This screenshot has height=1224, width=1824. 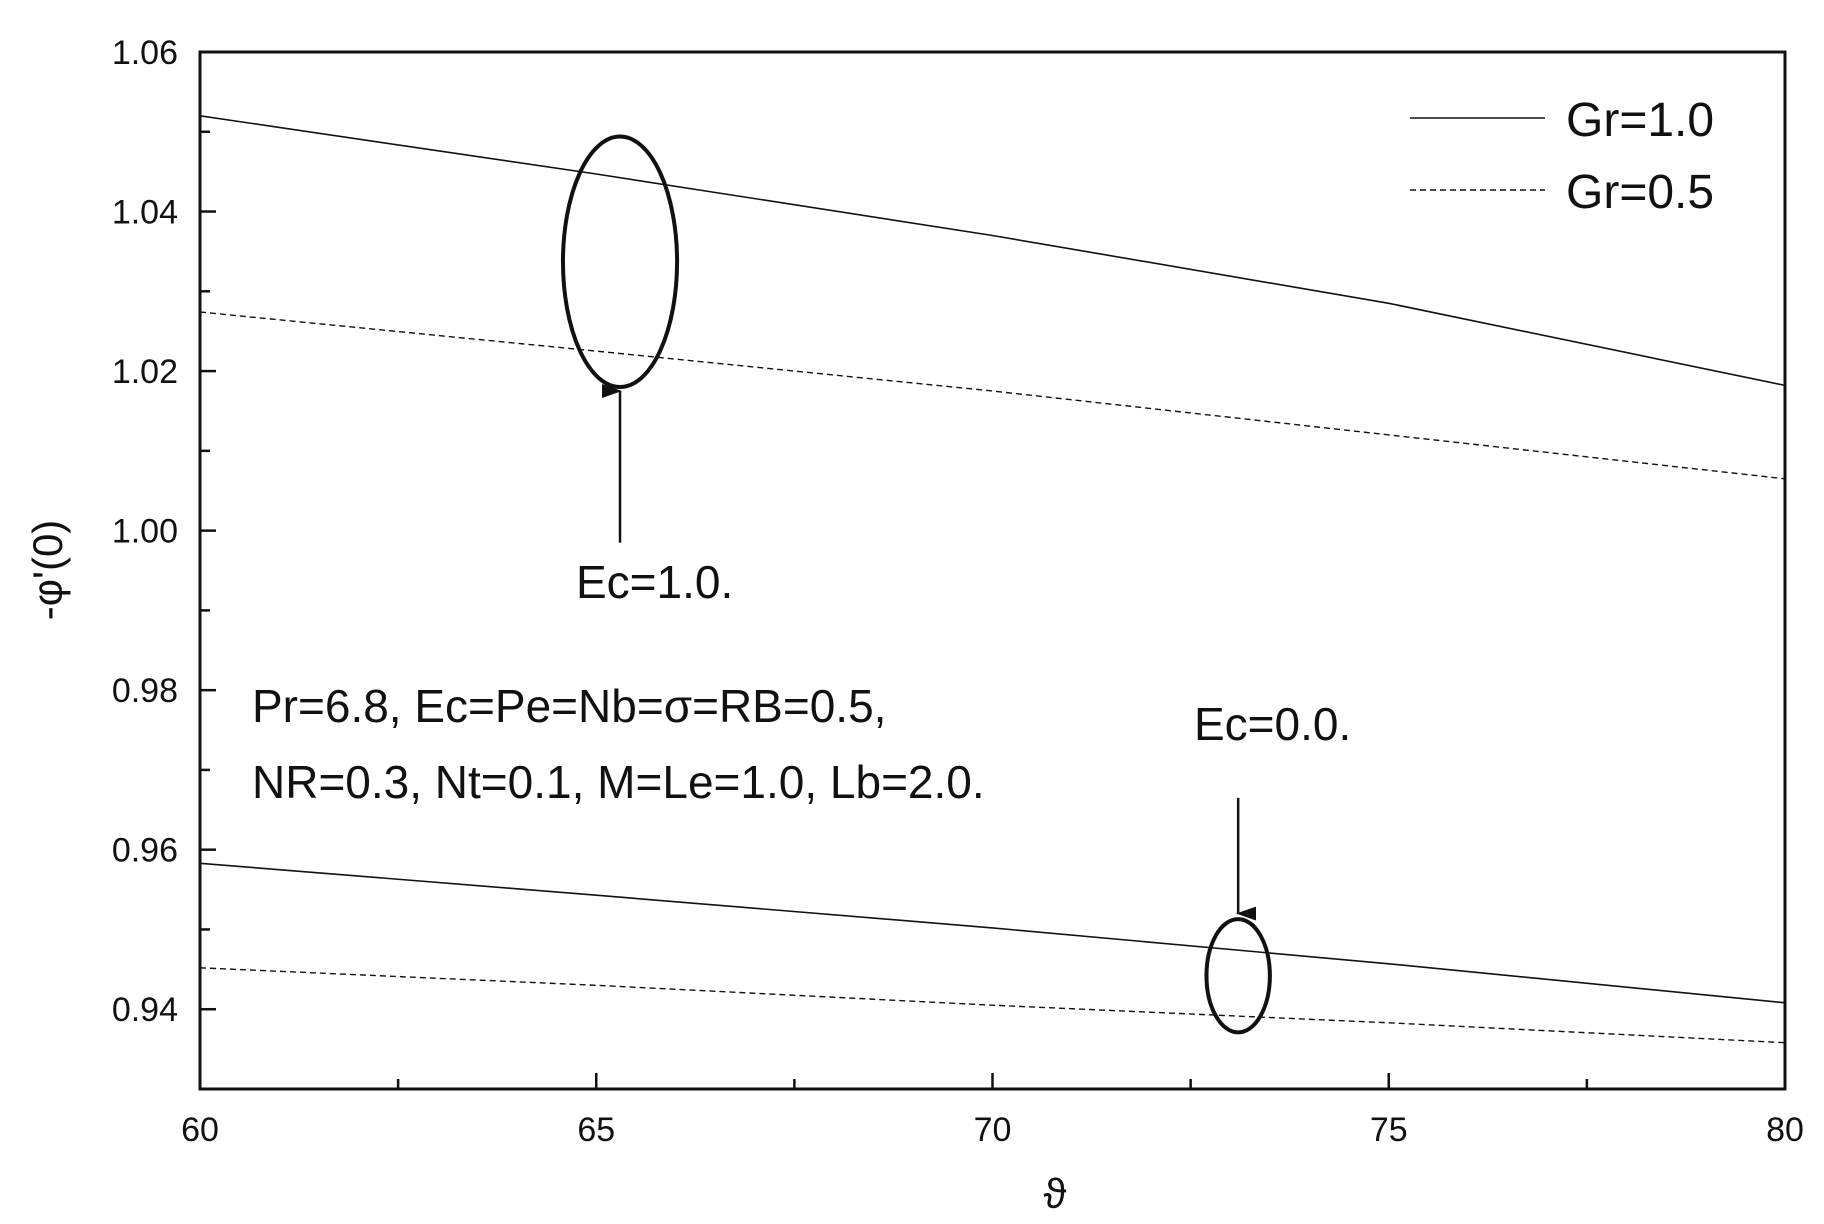 I want to click on y-tick-label: 0.94, so click(x=145, y=1010).